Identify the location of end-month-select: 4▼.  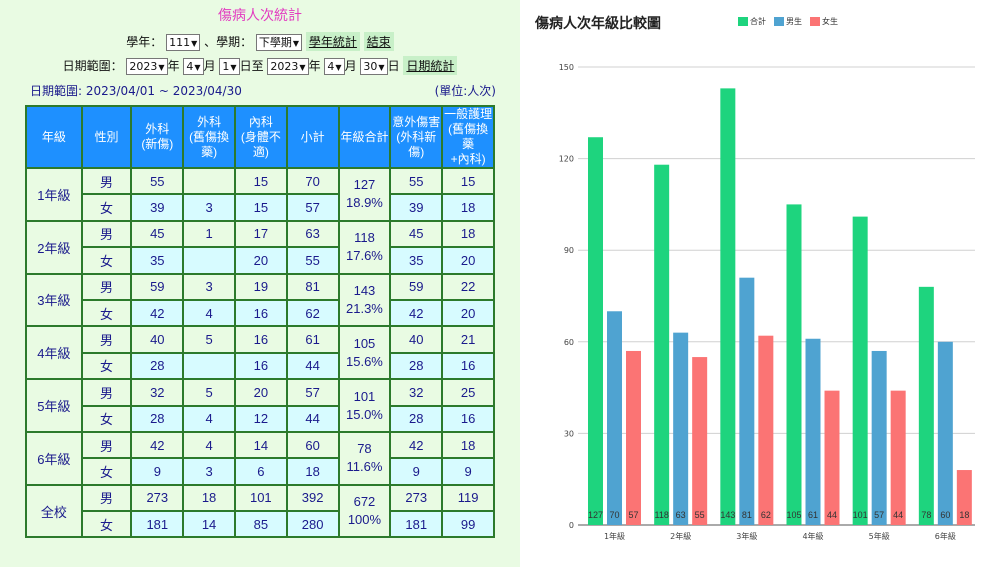
(334, 66).